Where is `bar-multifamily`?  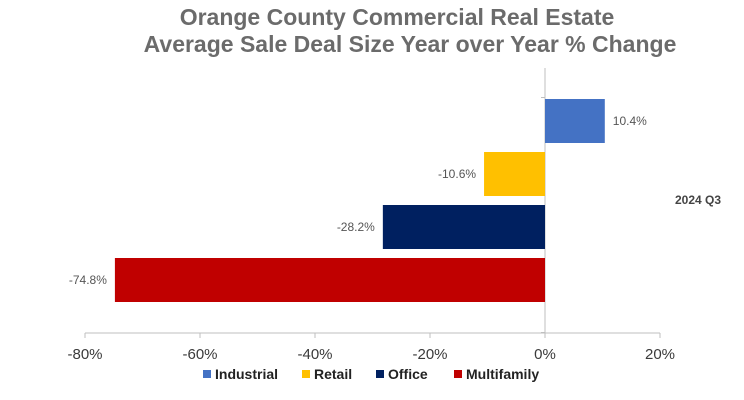 bar-multifamily is located at coordinates (330, 280).